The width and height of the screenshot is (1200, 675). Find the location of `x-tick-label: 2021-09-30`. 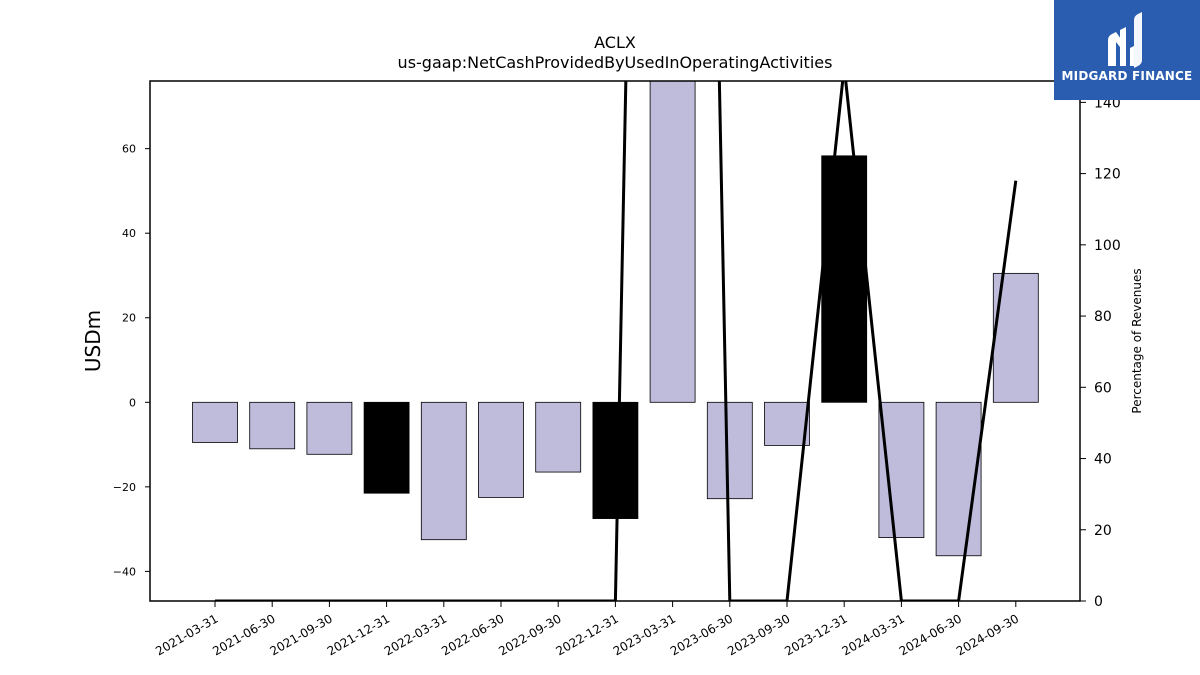

x-tick-label: 2021-09-30 is located at coordinates (300, 634).